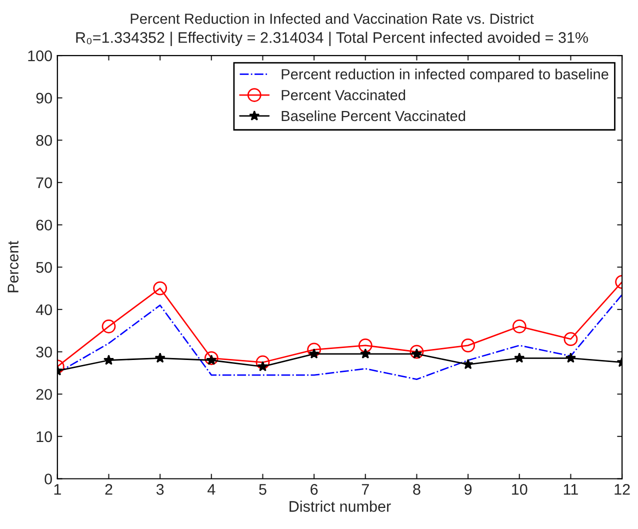  I want to click on x-tick-label: 9, so click(468, 489).